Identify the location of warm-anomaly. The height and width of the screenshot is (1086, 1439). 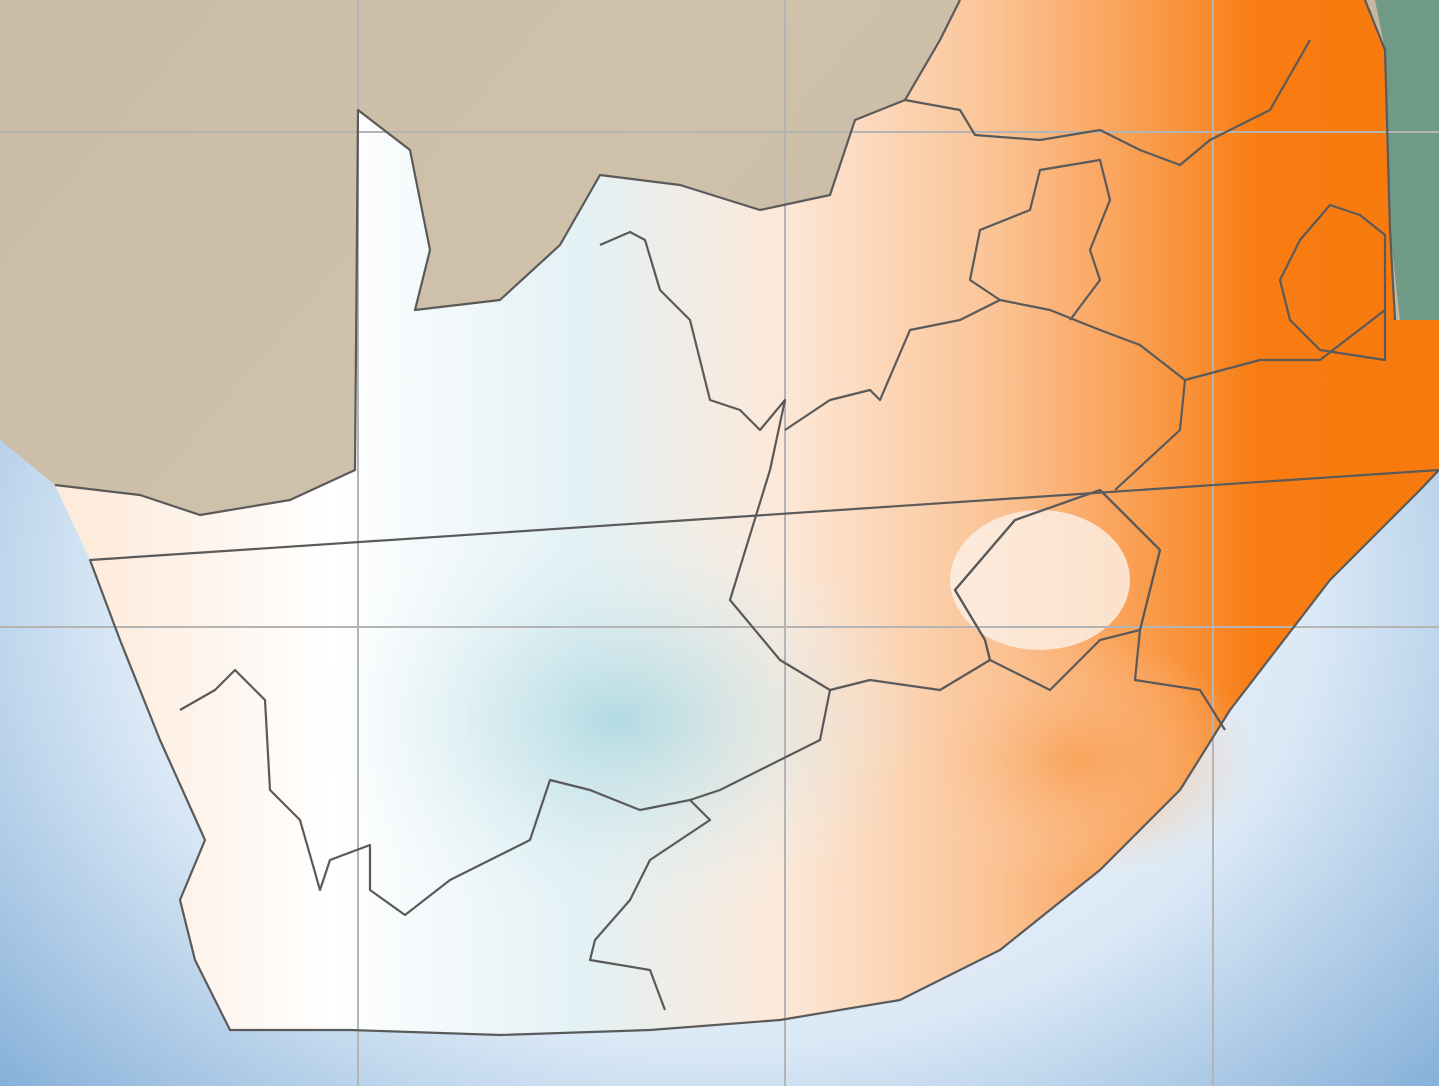
(1080, 760).